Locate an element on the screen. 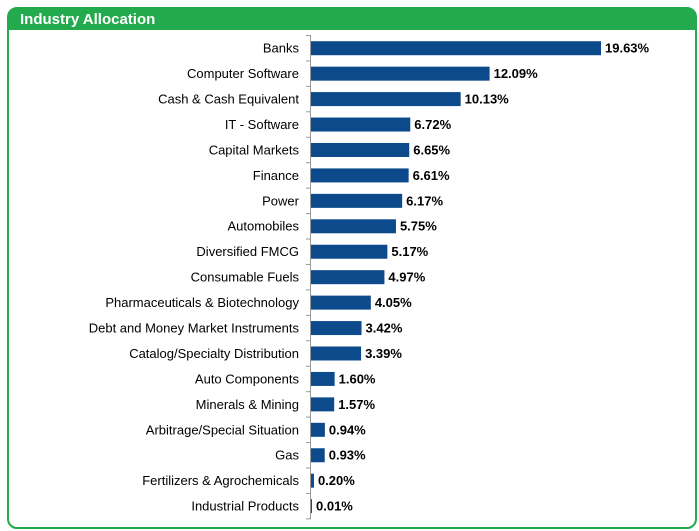 Image resolution: width=699 pixels, height=531 pixels. value-label: 6.65% is located at coordinates (431, 149).